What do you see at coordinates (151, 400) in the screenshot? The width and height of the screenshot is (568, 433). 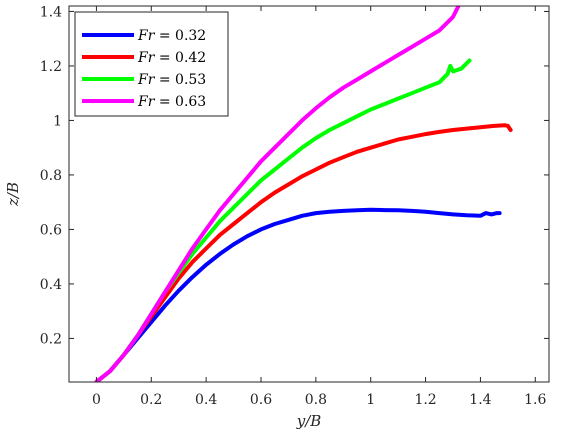 I see `x-tick-label: 0.2` at bounding box center [151, 400].